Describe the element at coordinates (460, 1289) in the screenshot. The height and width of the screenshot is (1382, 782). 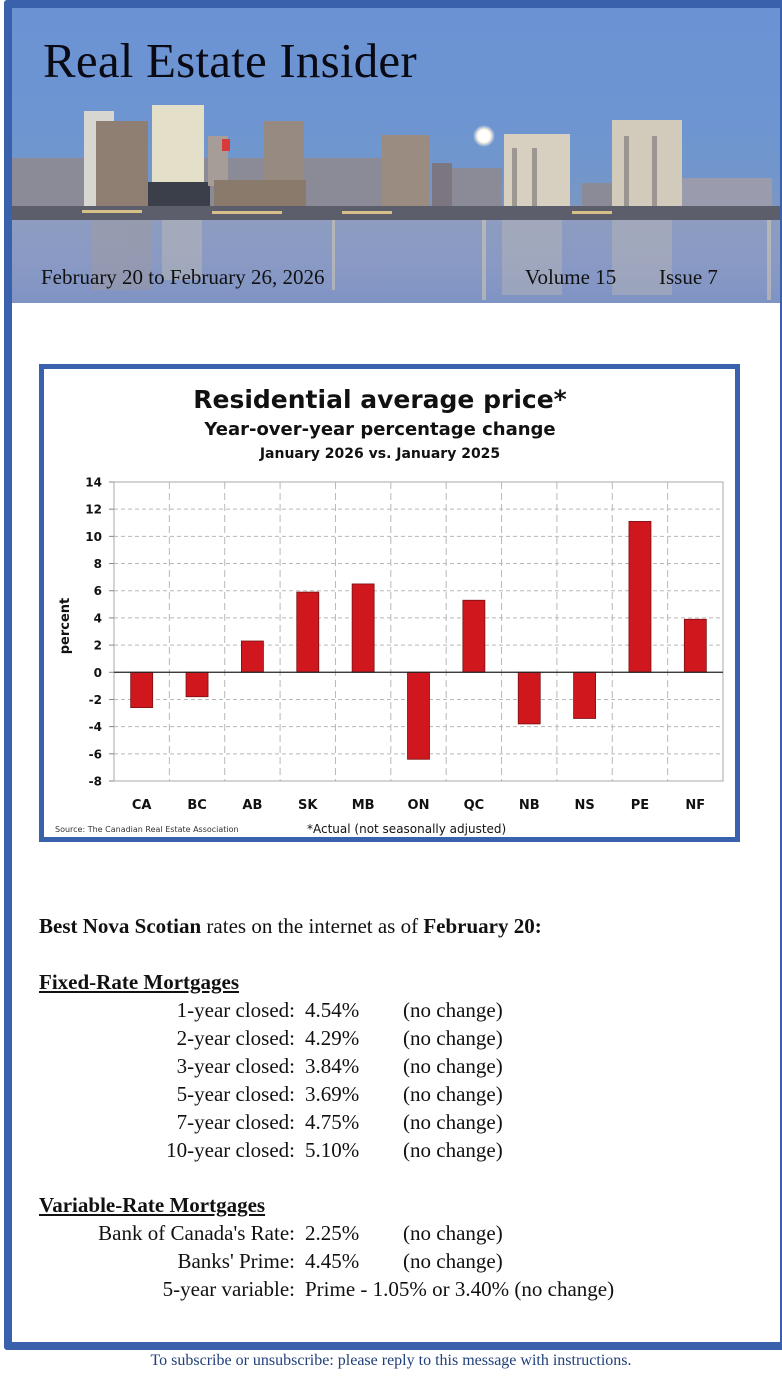
I see `rate-value: Prime - 1.05% or 3.40% (no change)` at that location.